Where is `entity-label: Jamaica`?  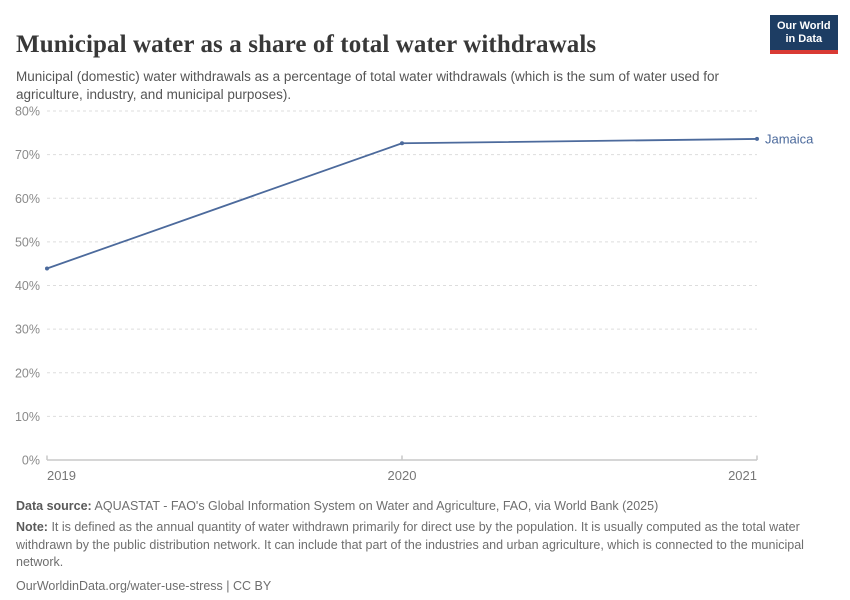
entity-label: Jamaica is located at coordinates (789, 138).